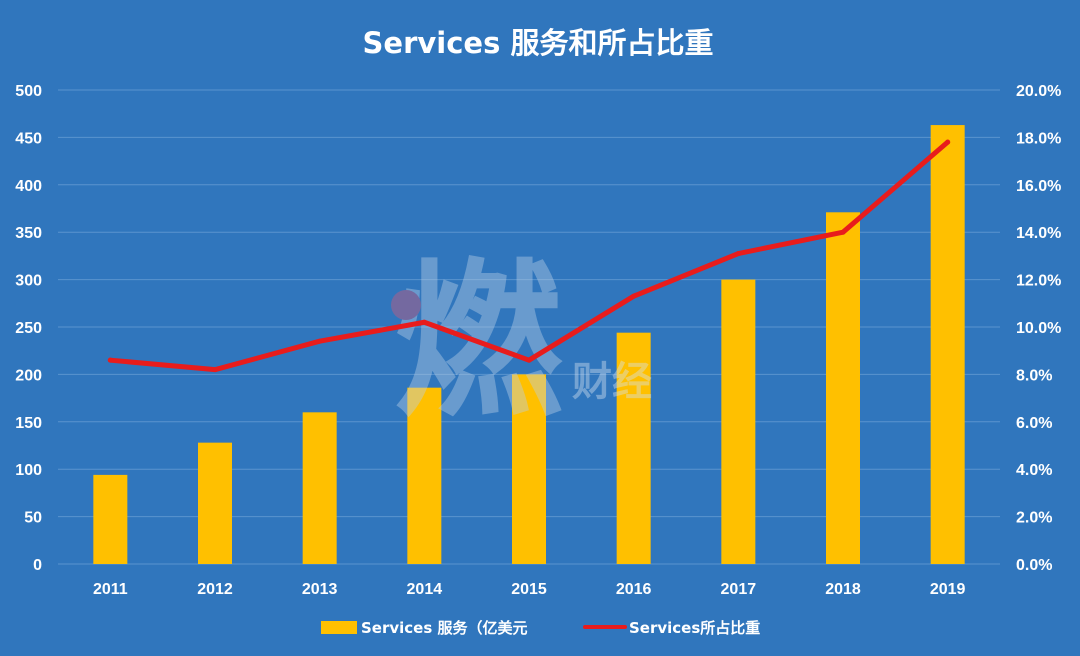 The width and height of the screenshot is (1080, 656). Describe the element at coordinates (634, 589) in the screenshot. I see `x-tick-label: 2016` at that location.